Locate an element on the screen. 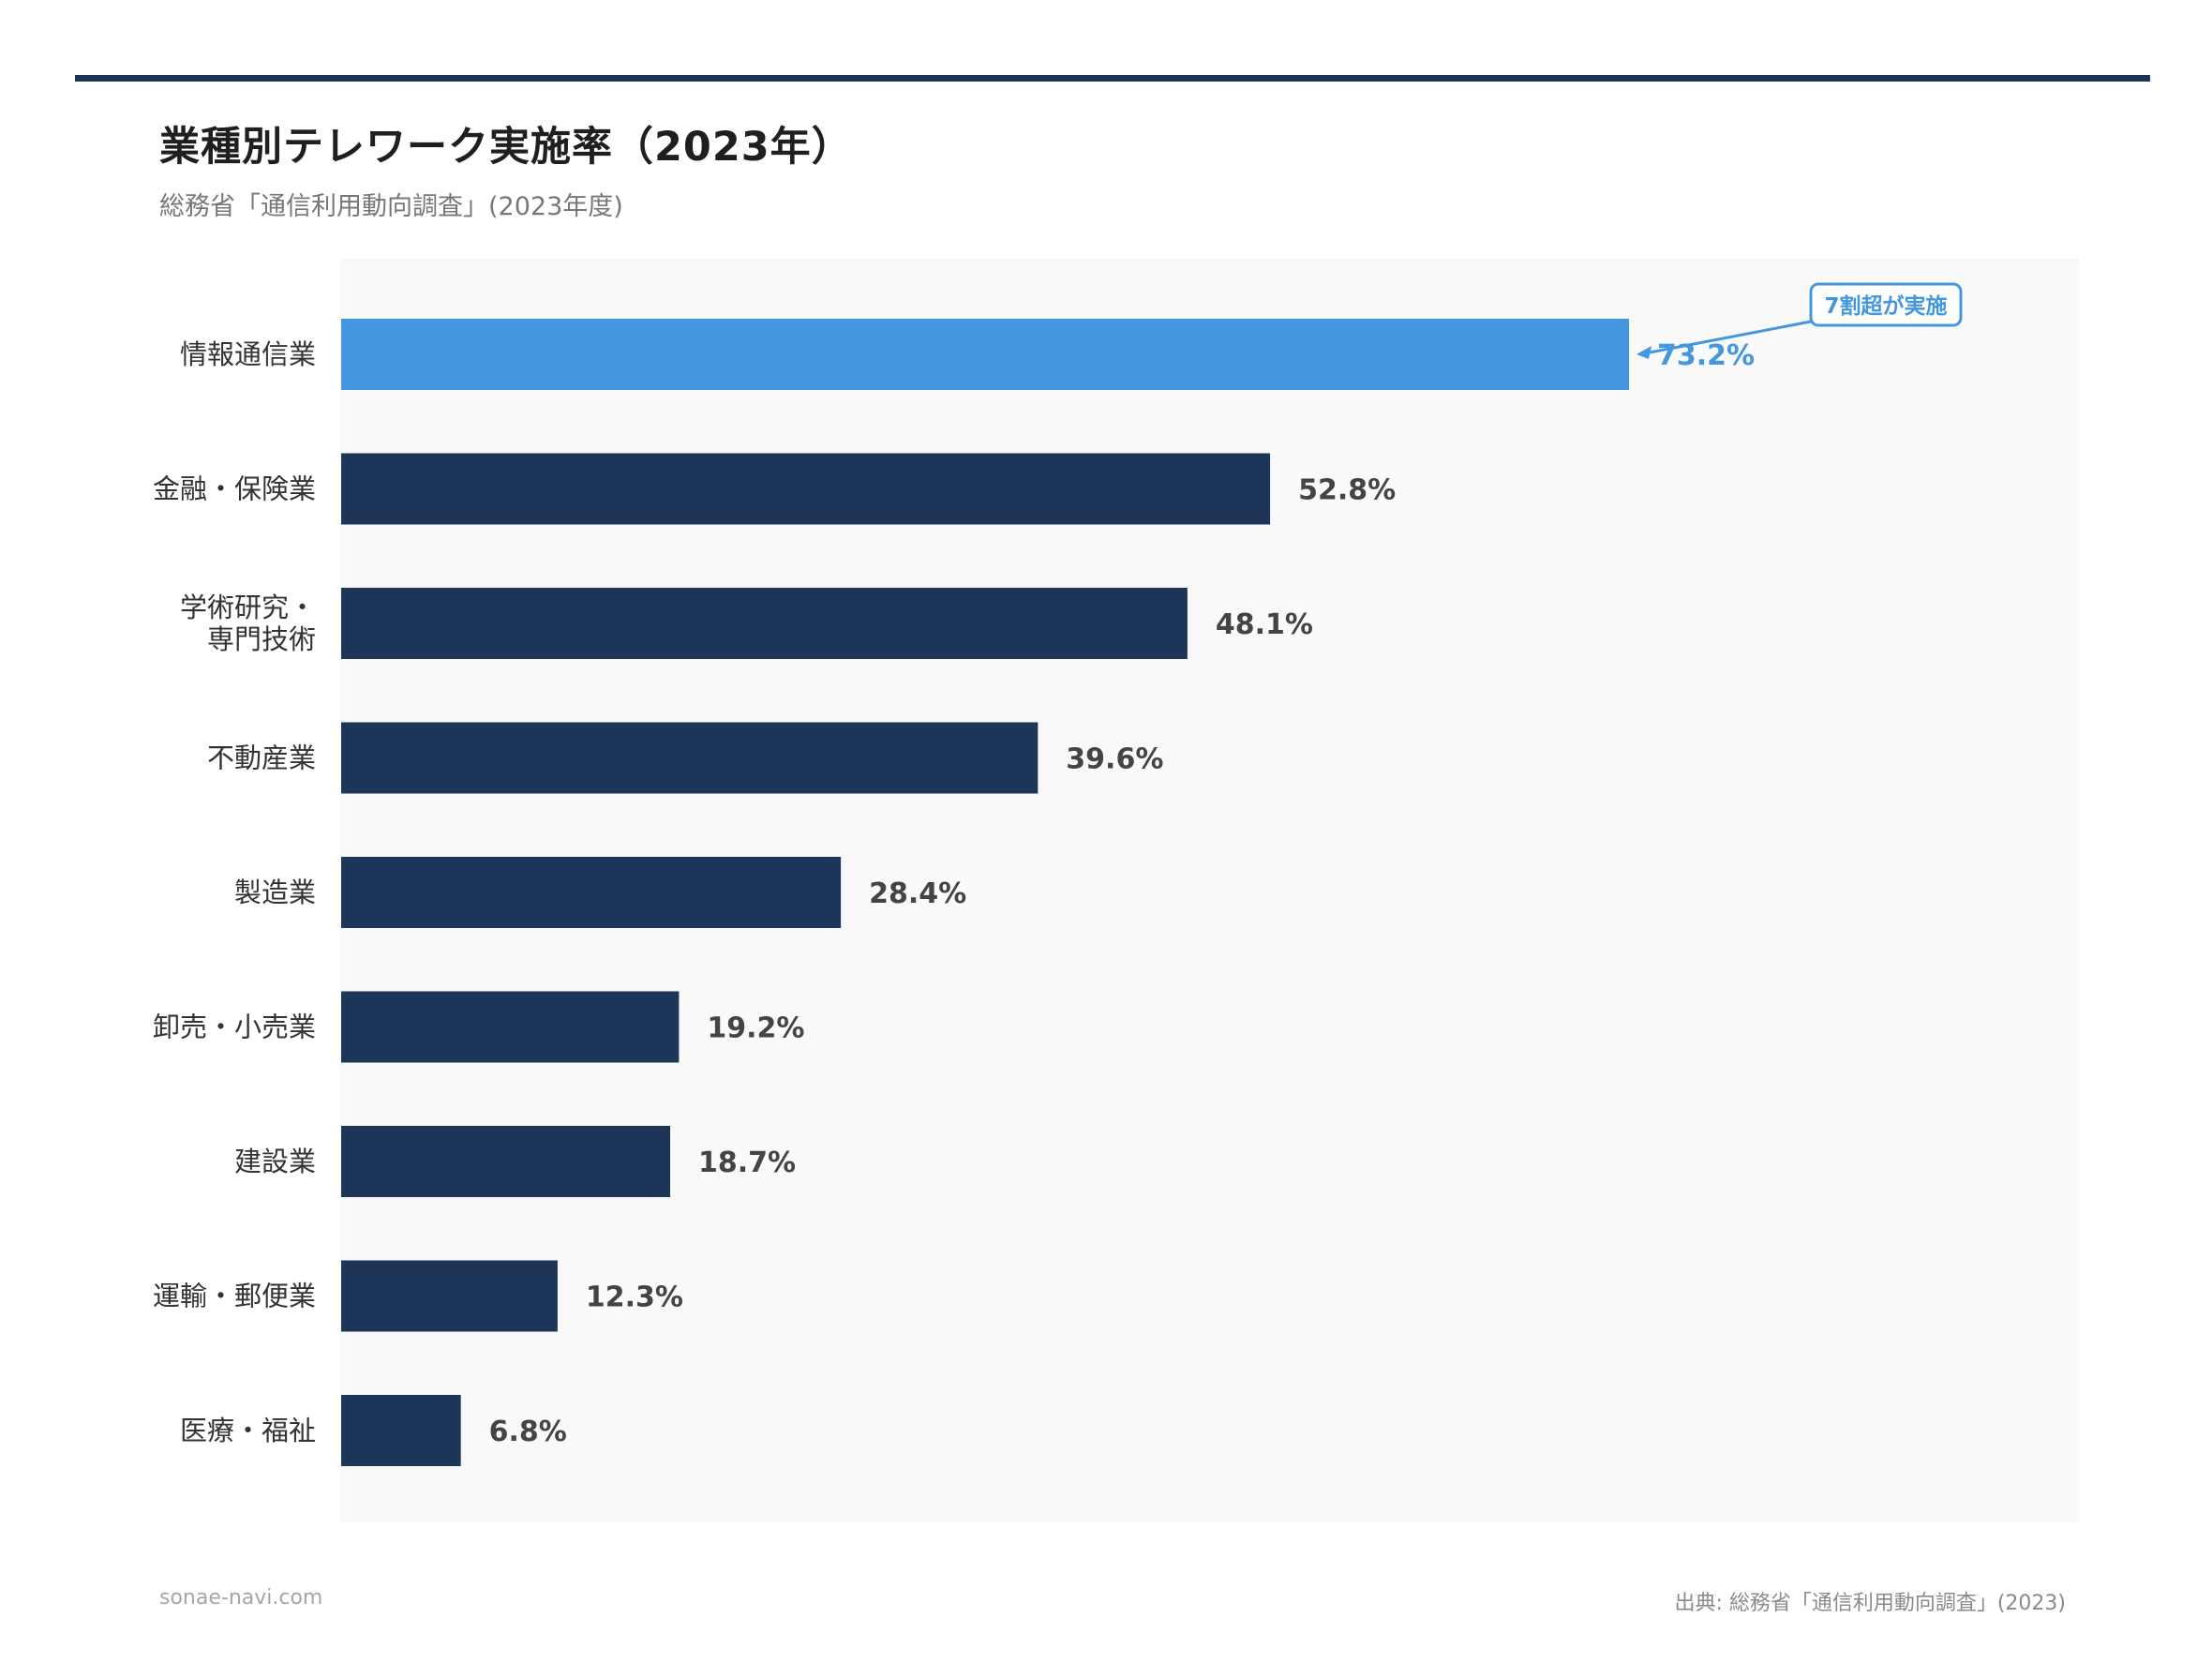 The height and width of the screenshot is (1678, 2212). category-label: 運輸・郵便業 is located at coordinates (234, 1296).